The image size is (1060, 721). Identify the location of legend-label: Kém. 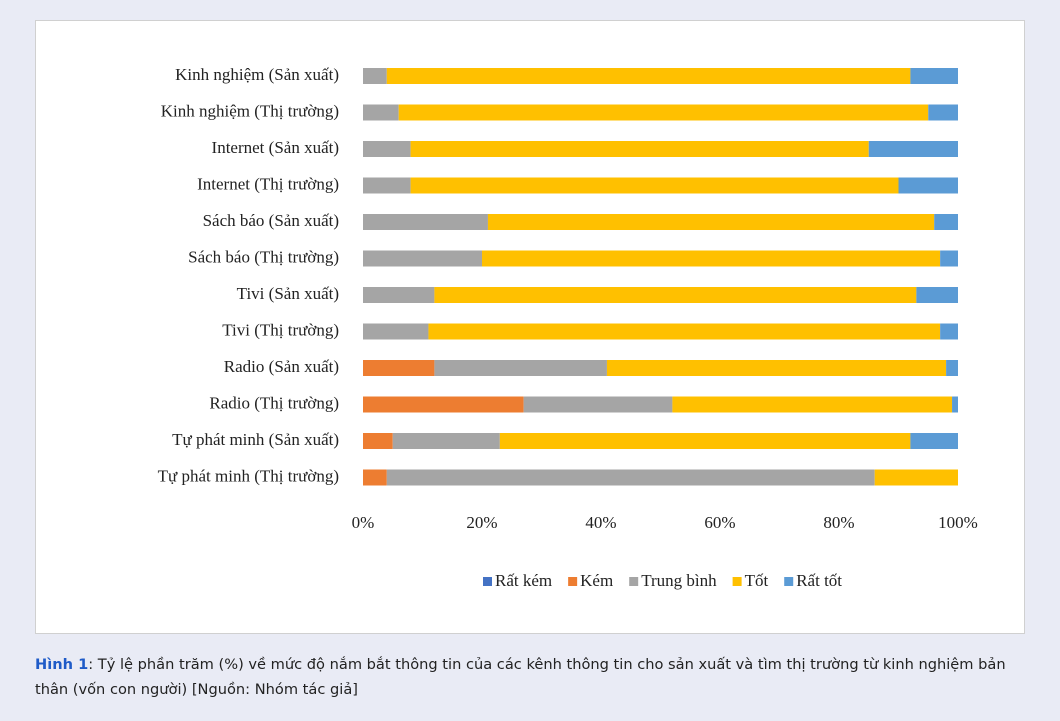
(596, 580).